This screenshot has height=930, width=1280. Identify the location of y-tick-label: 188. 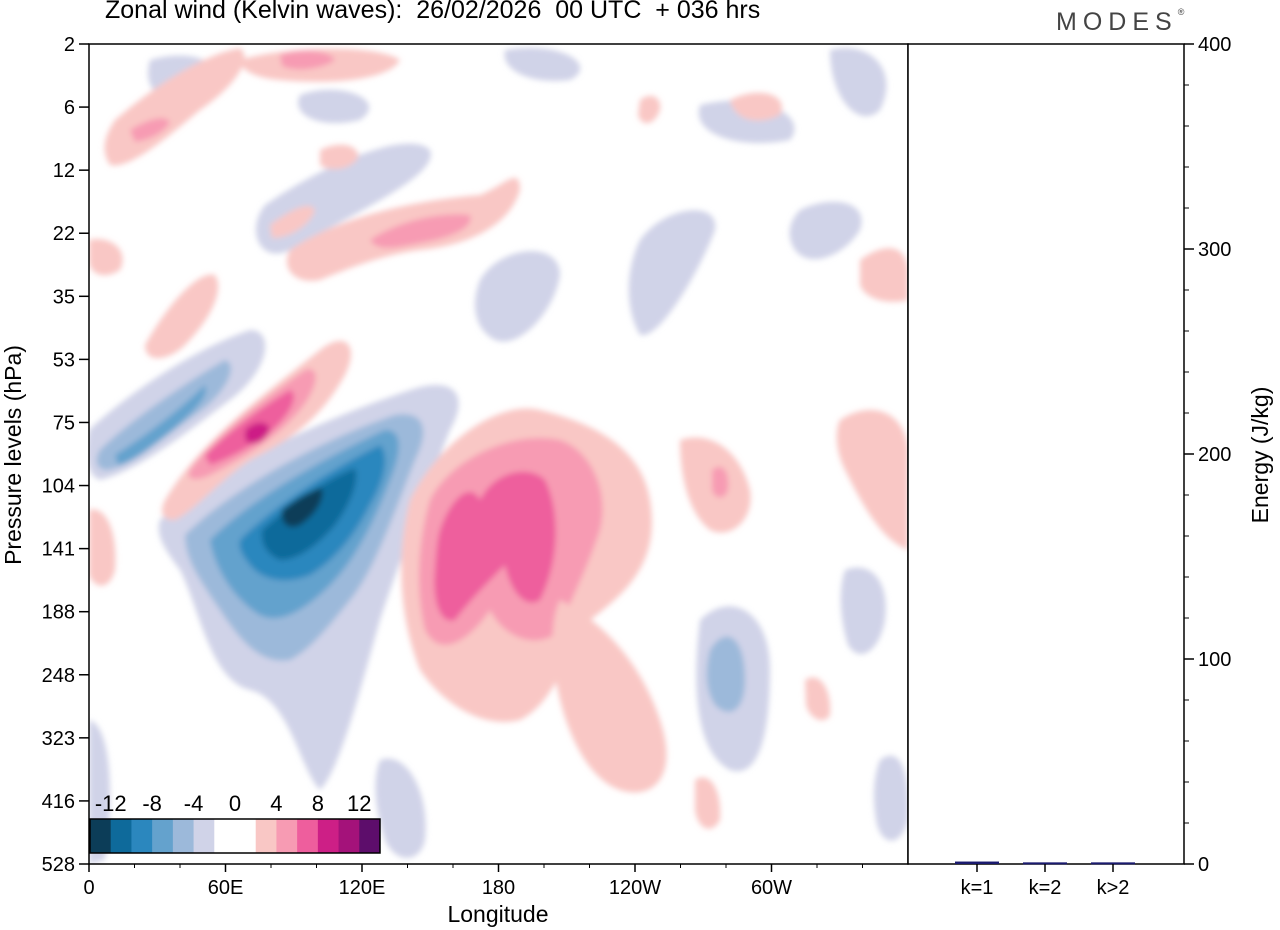
(58, 613).